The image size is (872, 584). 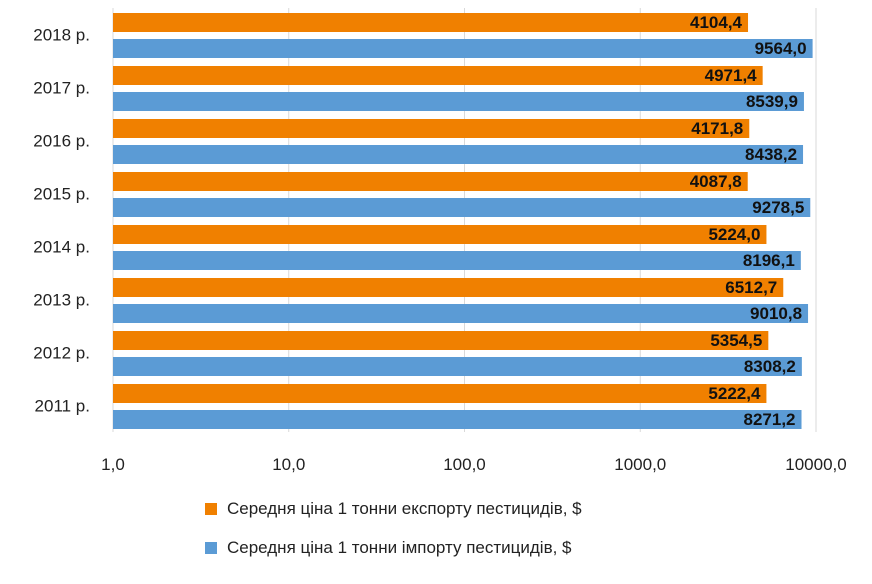 I want to click on import-data-label: 9278,5, so click(x=778, y=207).